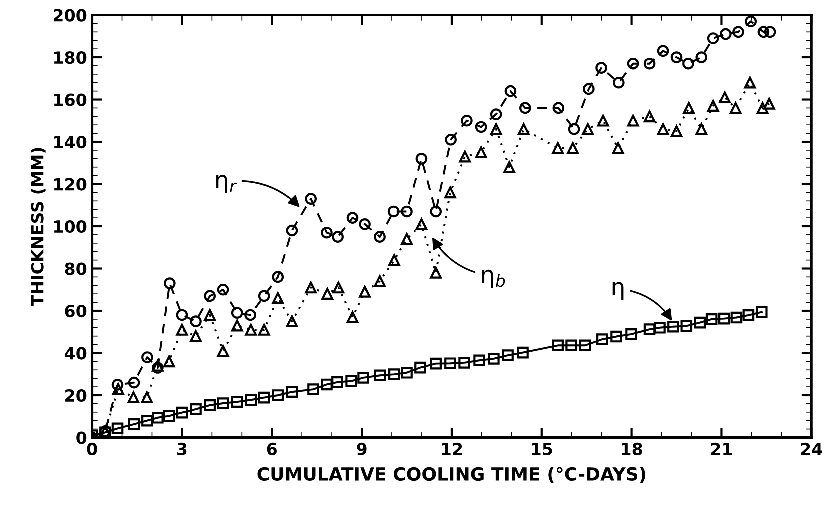 The height and width of the screenshot is (509, 824). Describe the element at coordinates (76, 395) in the screenshot. I see `y-tick-label: 20` at that location.